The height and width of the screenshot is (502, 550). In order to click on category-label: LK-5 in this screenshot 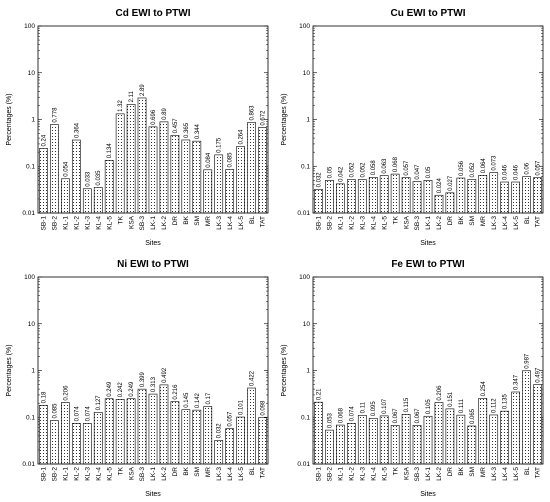, I will do `click(516, 223)`.